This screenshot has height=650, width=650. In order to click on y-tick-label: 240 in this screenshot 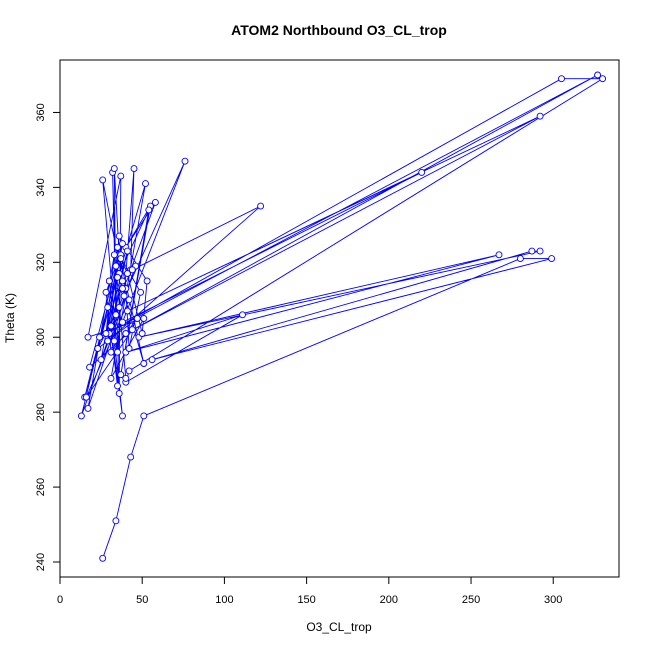, I will do `click(41, 562)`.